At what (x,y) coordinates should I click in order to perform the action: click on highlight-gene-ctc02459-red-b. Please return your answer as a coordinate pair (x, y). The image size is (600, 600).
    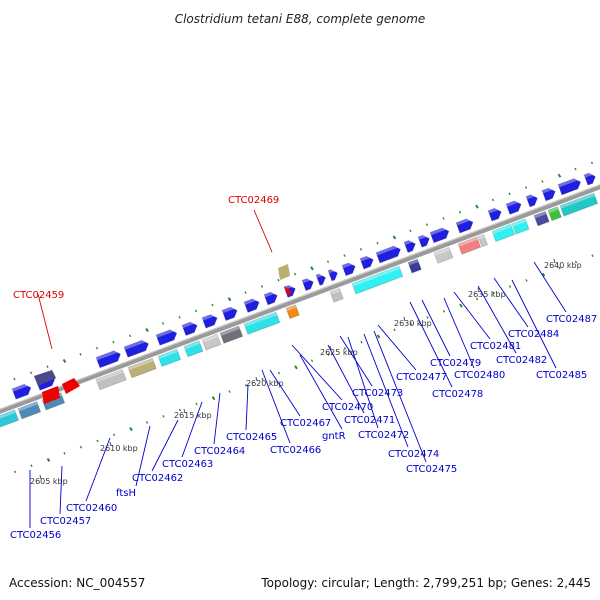
    Looking at the image, I should click on (71, 386).